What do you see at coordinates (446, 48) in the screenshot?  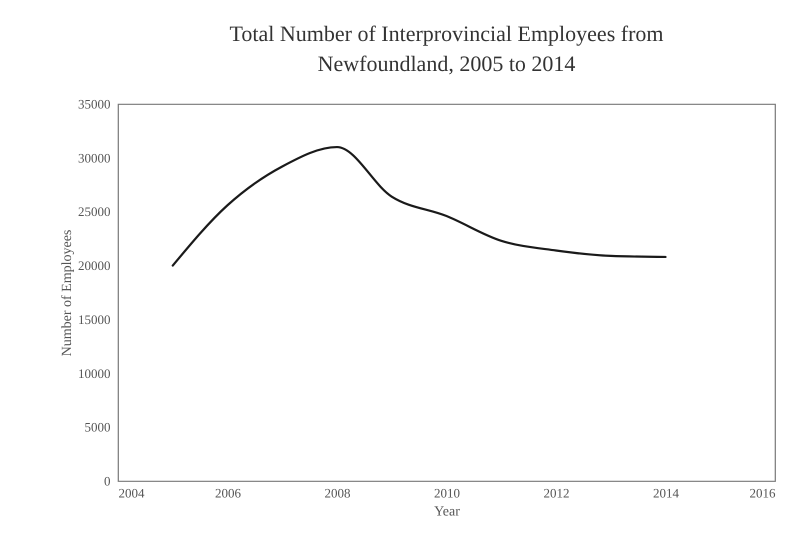 I see `chart-title: Total Number of Interprovincial Employees from Newfoundland, 2005 to 2014` at bounding box center [446, 48].